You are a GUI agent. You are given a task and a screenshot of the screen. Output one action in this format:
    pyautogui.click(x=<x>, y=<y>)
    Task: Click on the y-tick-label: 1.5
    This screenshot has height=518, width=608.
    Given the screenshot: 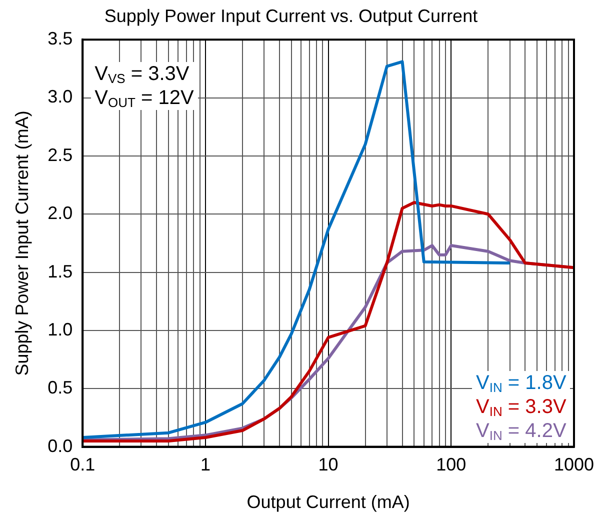 What is the action you would take?
    pyautogui.click(x=60, y=271)
    